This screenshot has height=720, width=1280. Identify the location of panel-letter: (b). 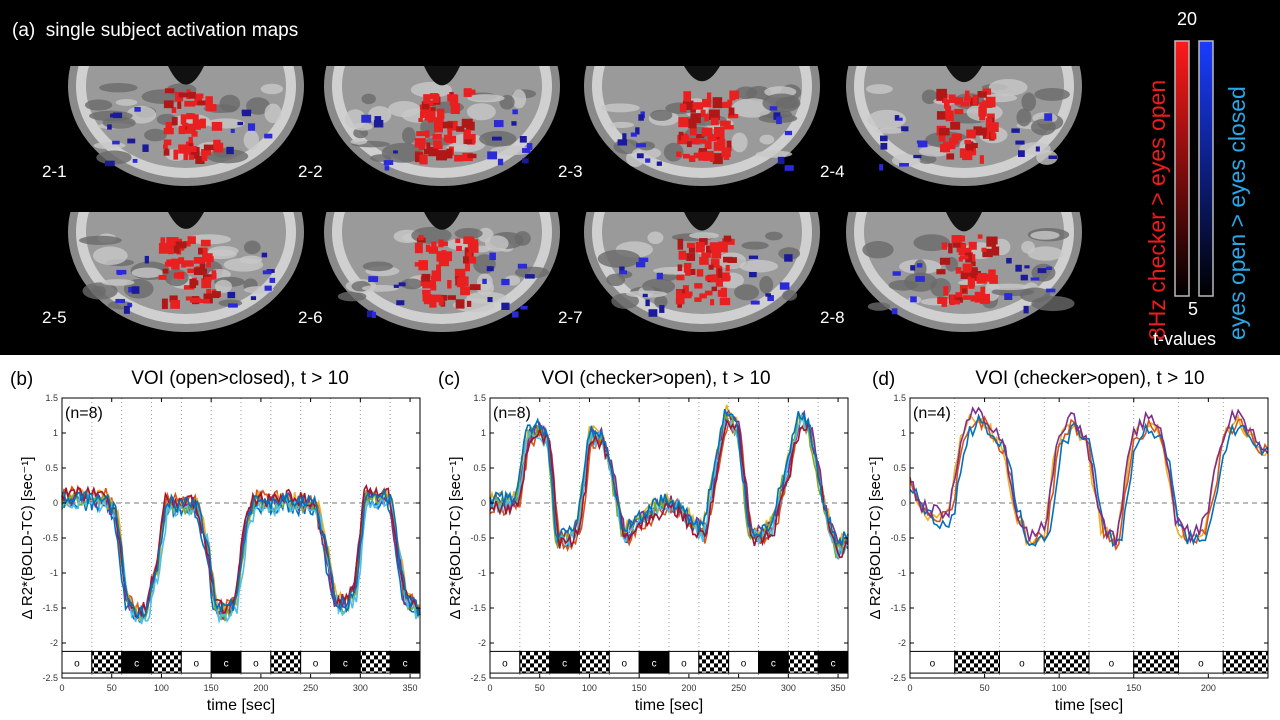
(22, 379).